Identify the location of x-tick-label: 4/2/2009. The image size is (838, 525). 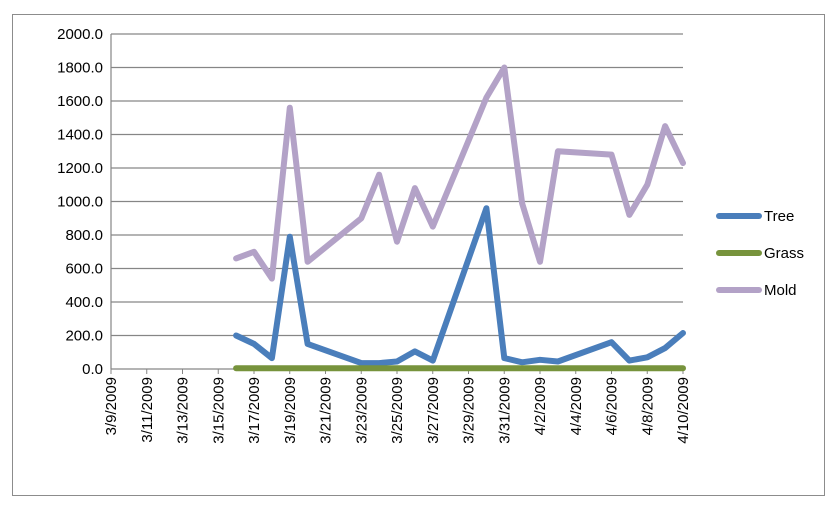
(540, 406).